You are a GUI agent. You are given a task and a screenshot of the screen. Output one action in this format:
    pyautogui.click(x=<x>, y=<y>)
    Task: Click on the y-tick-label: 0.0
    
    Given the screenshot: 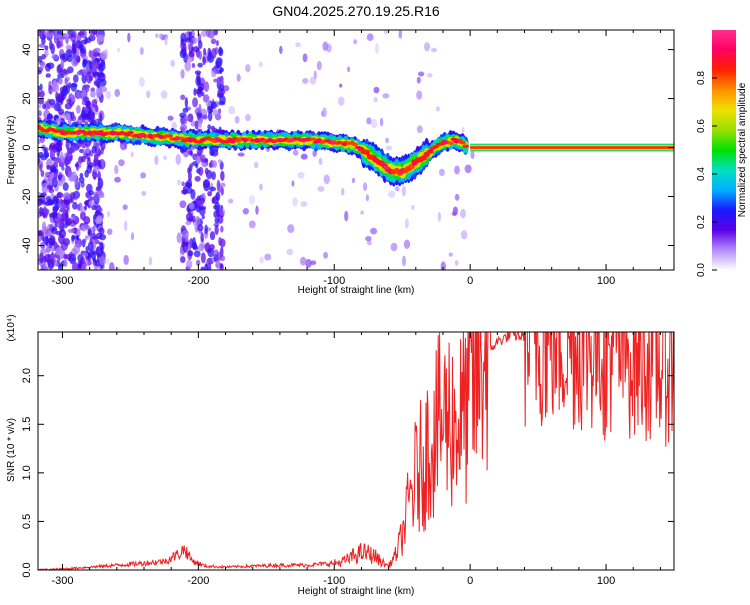 What is the action you would take?
    pyautogui.click(x=27, y=569)
    